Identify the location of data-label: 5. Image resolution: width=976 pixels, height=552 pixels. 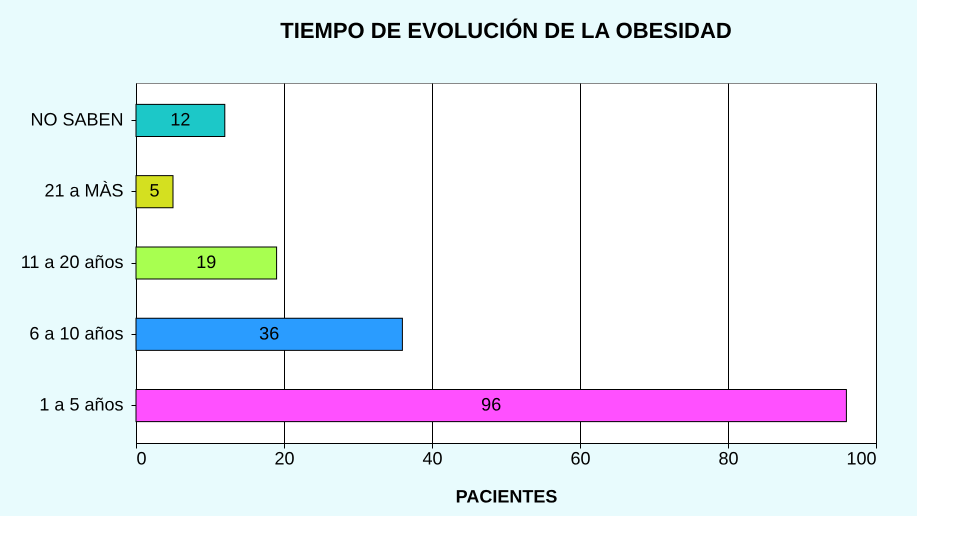
(154, 190).